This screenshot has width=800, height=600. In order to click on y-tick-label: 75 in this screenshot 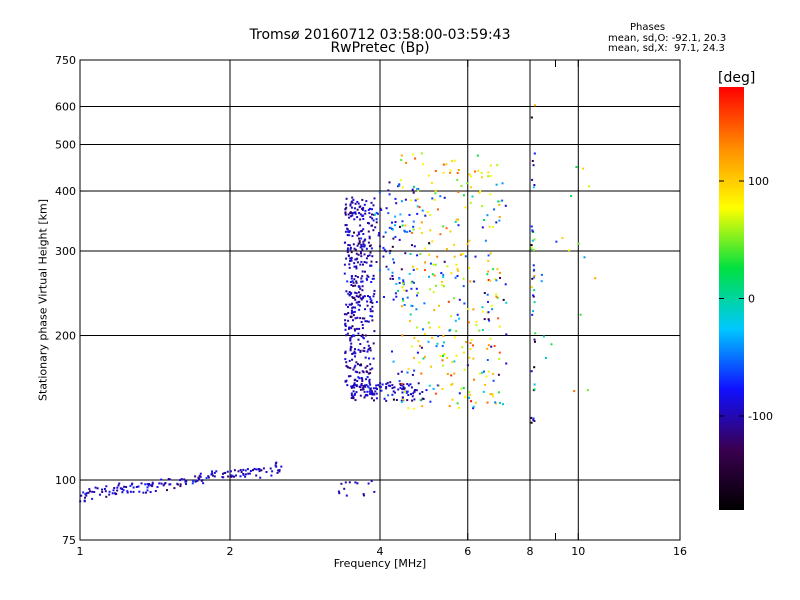, I will do `click(69, 540)`.